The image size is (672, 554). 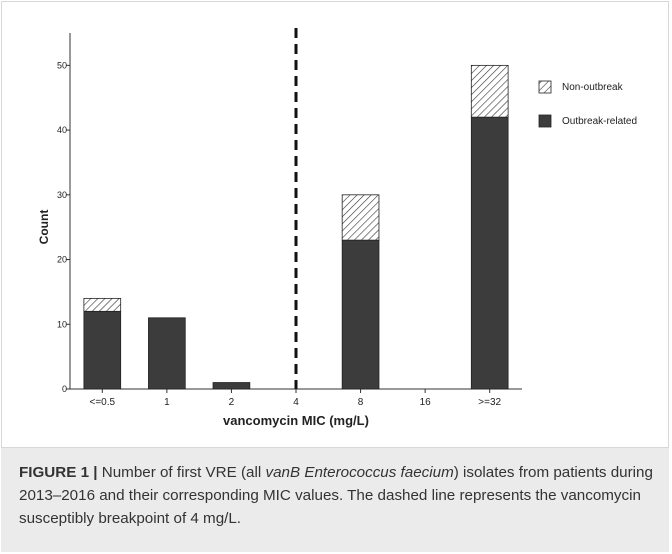 I want to click on legend-swatch-non-outbreak, so click(x=545, y=87).